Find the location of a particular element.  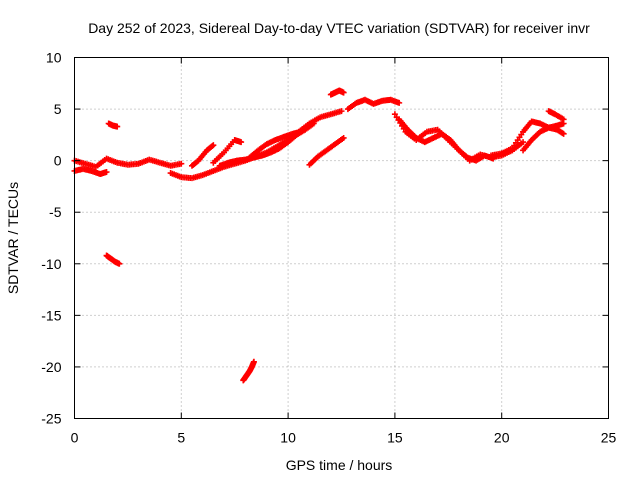

y-tick-label: 5 is located at coordinates (58, 109).